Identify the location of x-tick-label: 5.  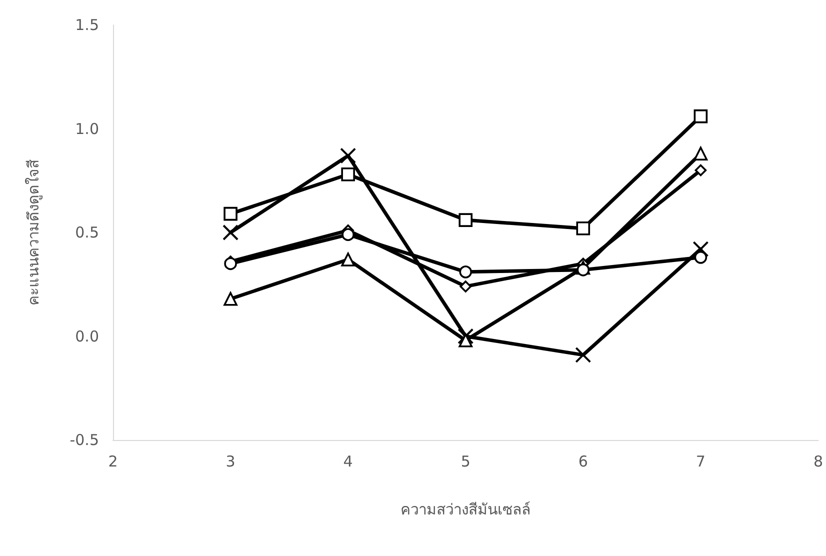
(465, 461).